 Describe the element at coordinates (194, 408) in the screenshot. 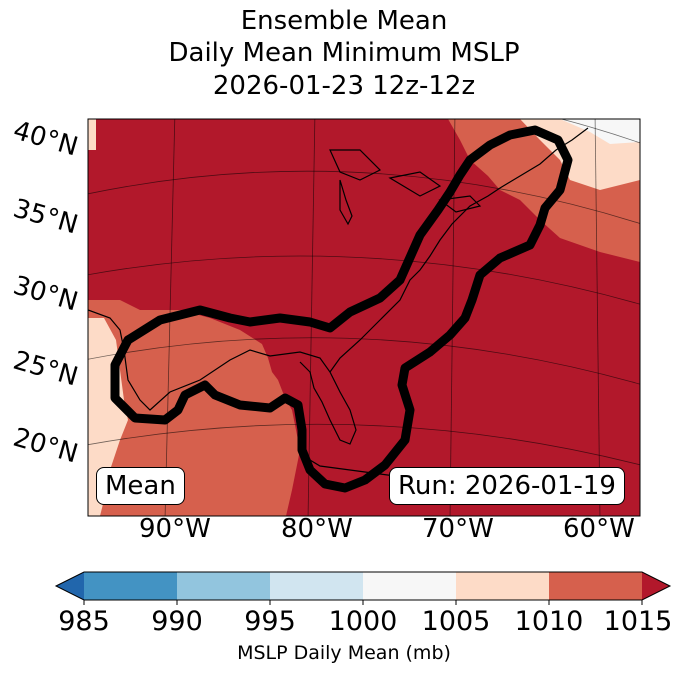

I see `region-1010-1015-southwest` at that location.